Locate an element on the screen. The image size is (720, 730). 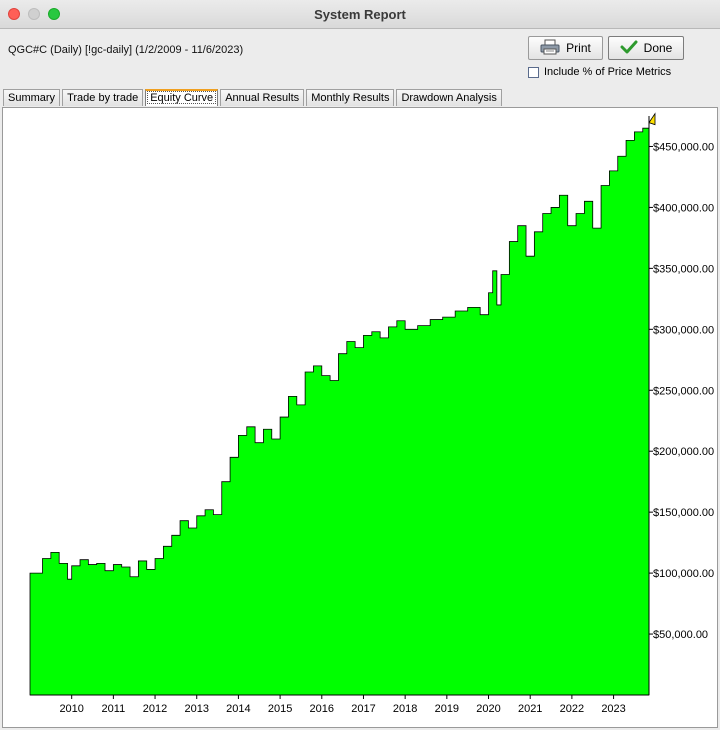
print-label: Print is located at coordinates (578, 48).